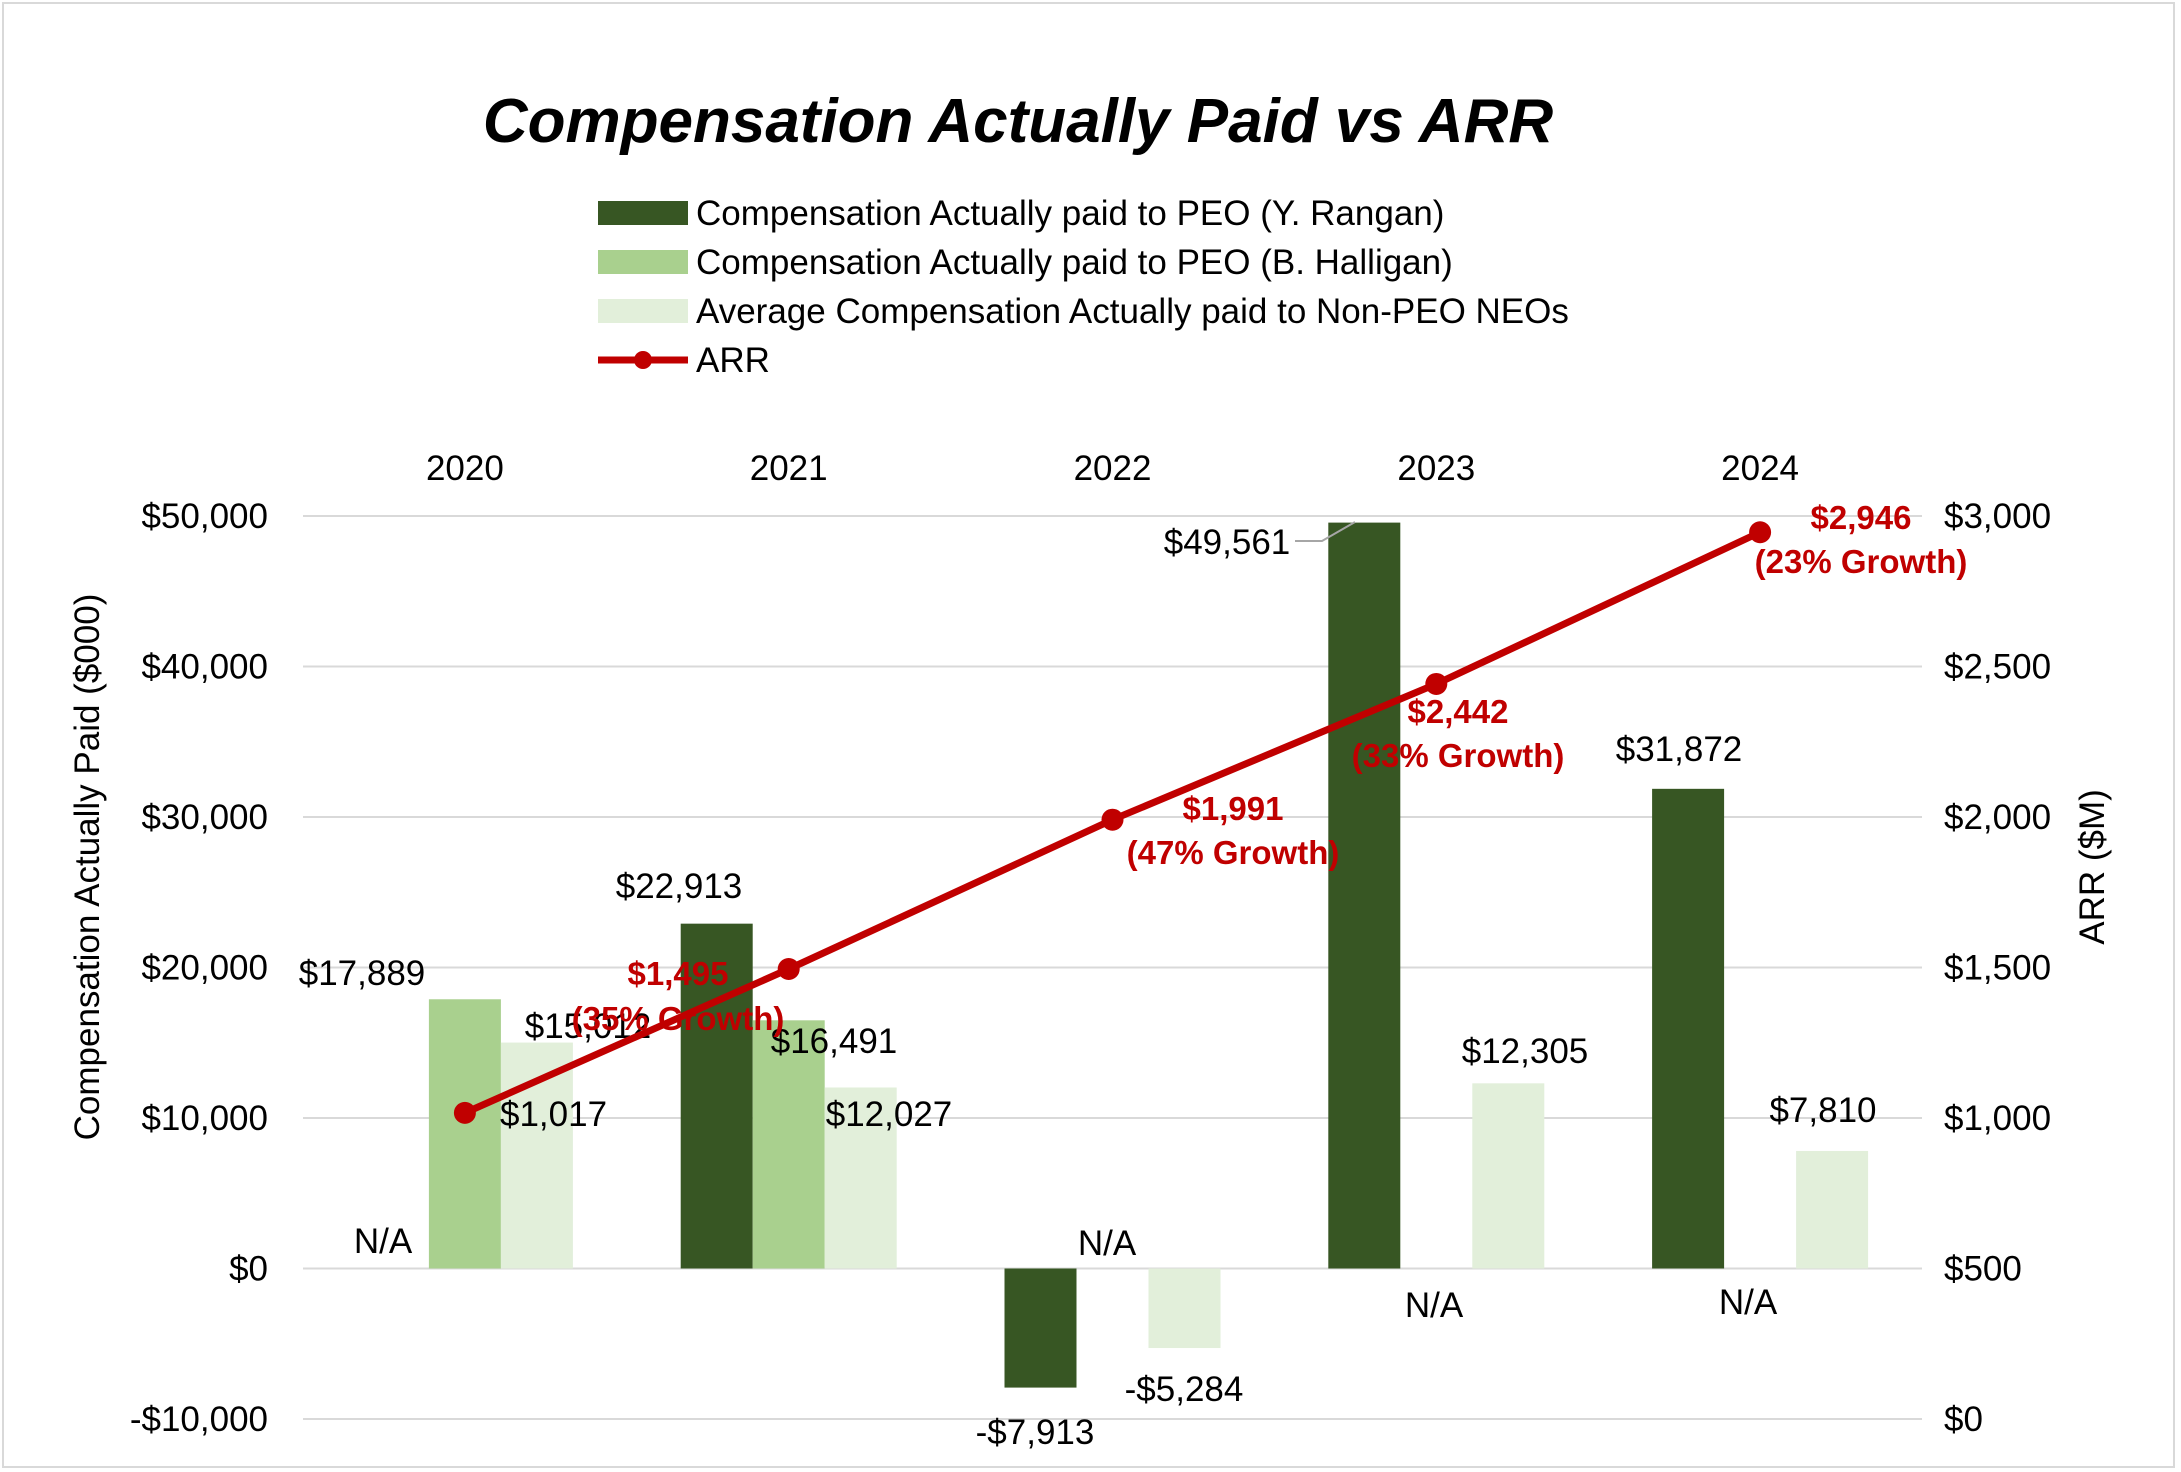 Image resolution: width=2181 pixels, height=1472 pixels. Describe the element at coordinates (1760, 468) in the screenshot. I see `category-label: 2024` at that location.